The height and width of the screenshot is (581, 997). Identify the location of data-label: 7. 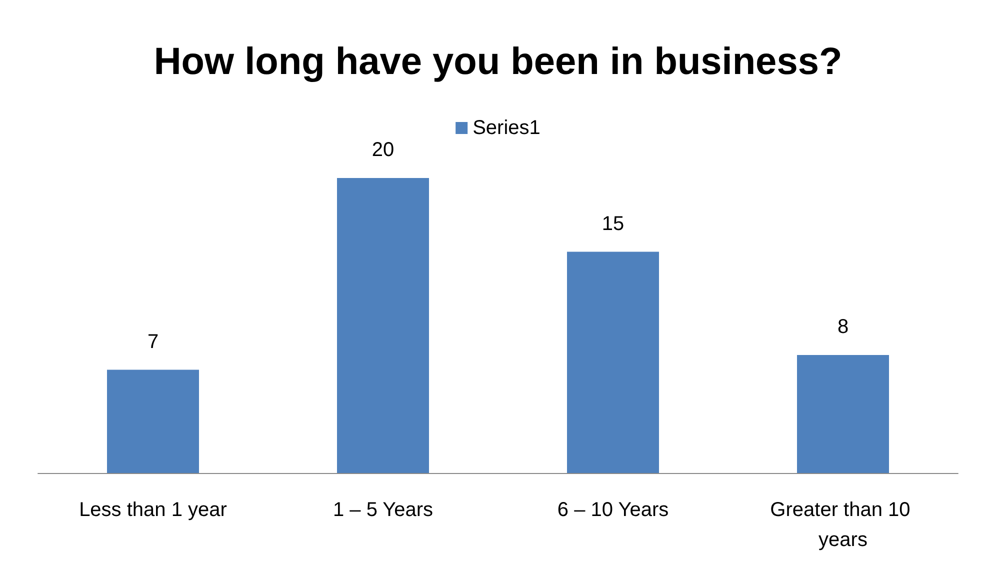
(153, 341).